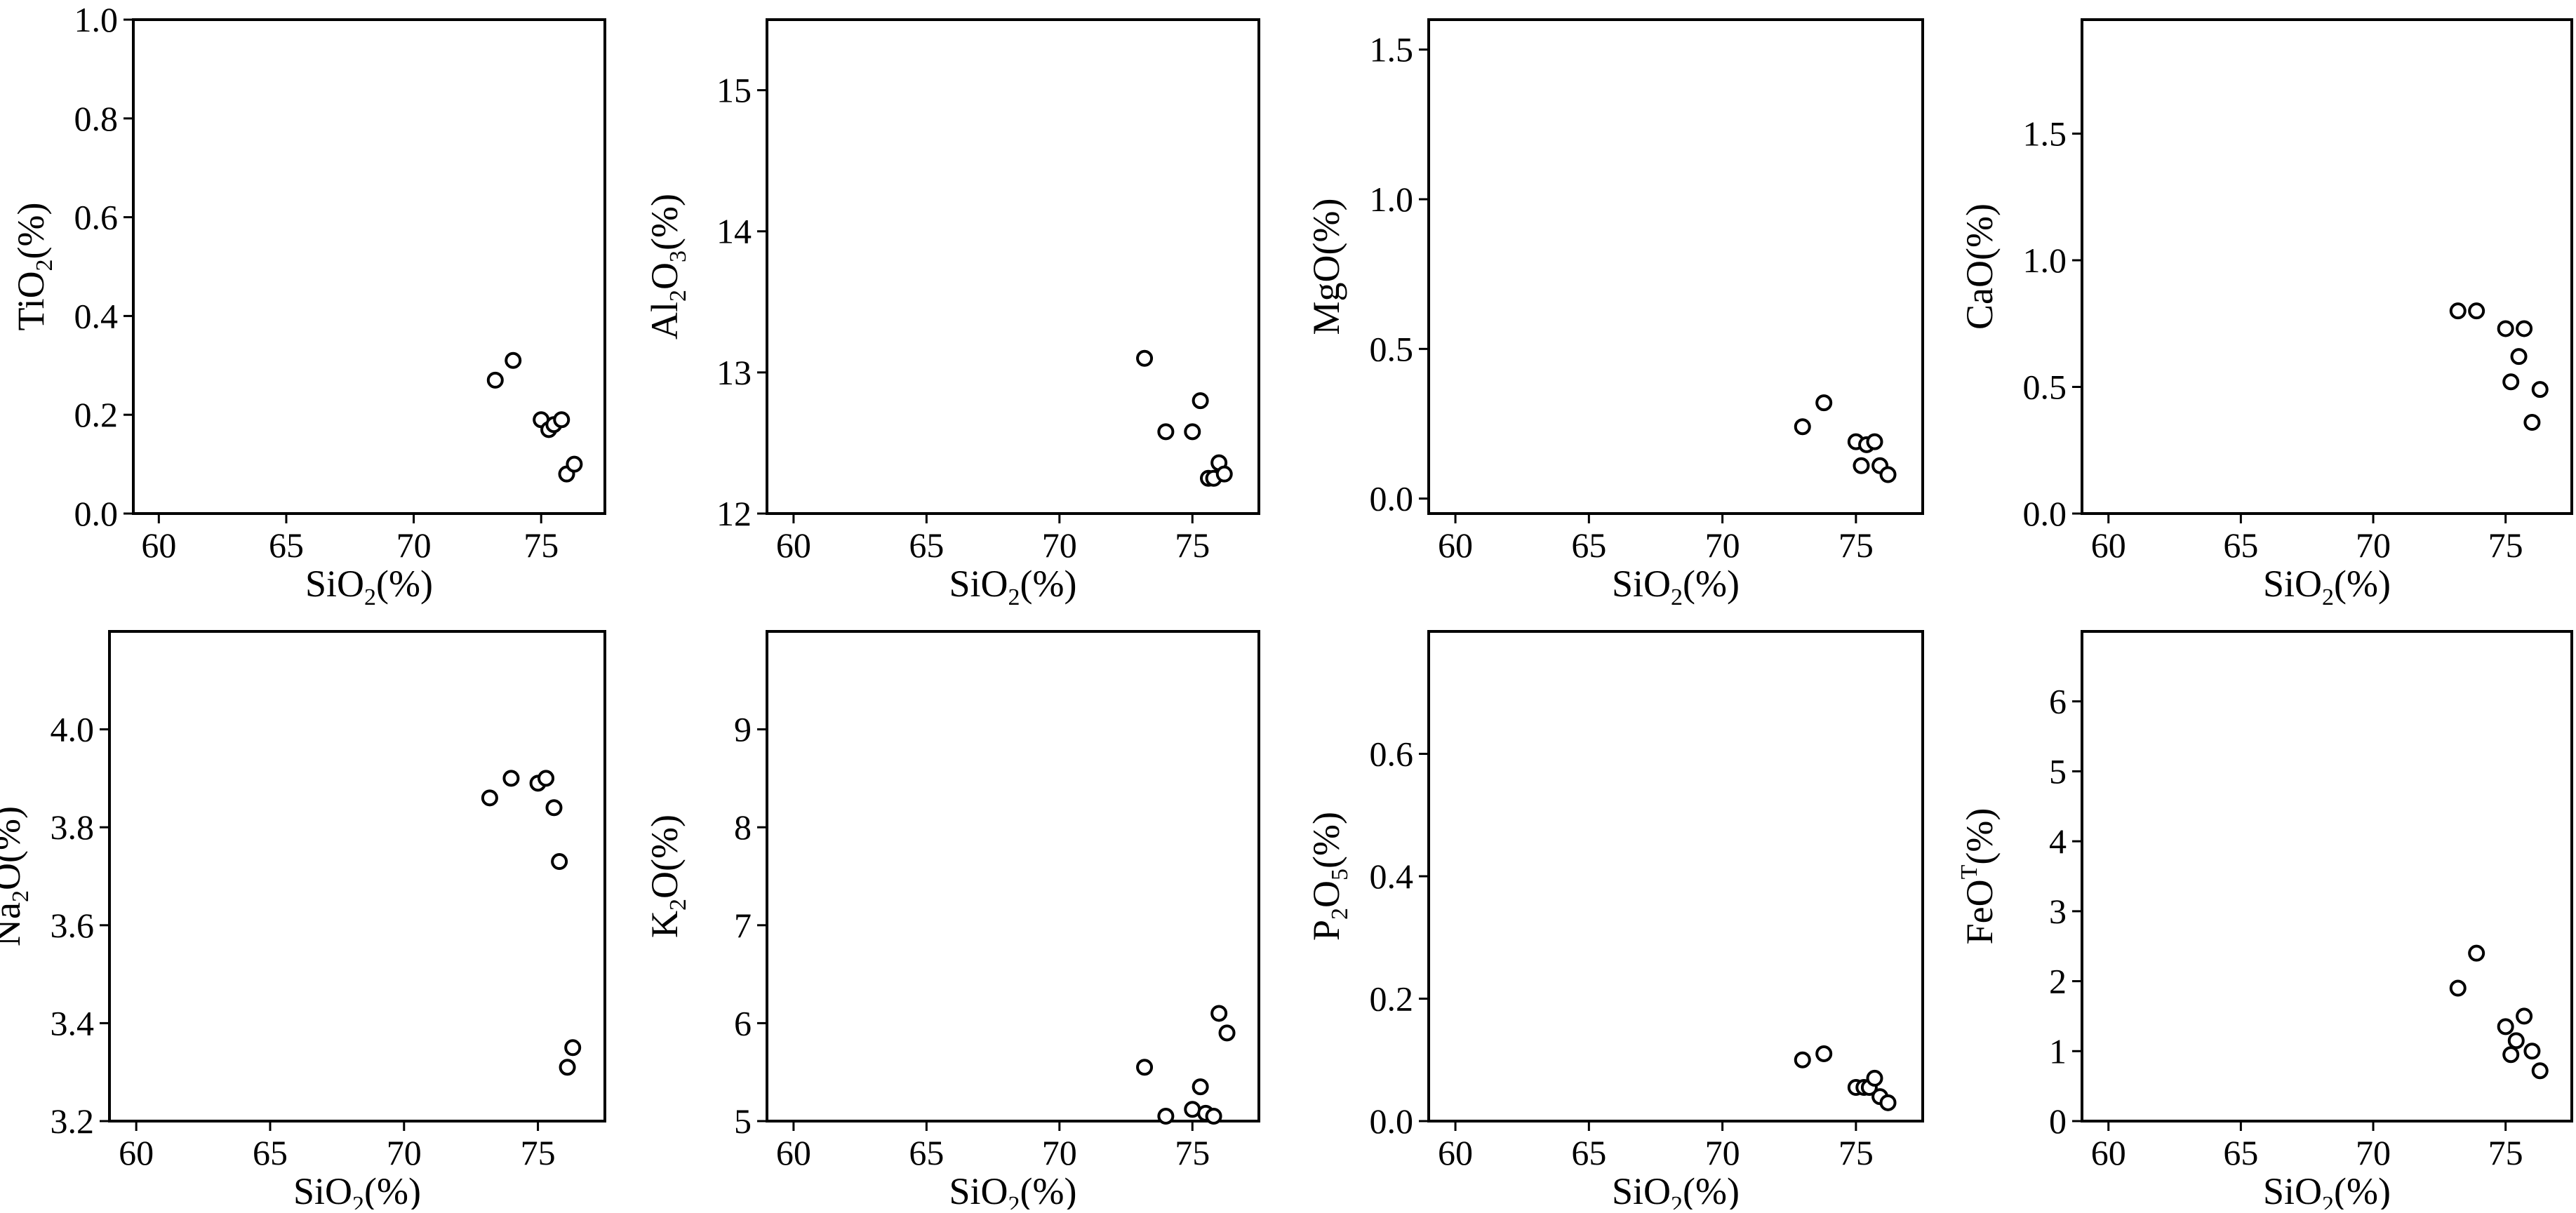  What do you see at coordinates (2058, 981) in the screenshot?
I see `y-tick-label: 2` at bounding box center [2058, 981].